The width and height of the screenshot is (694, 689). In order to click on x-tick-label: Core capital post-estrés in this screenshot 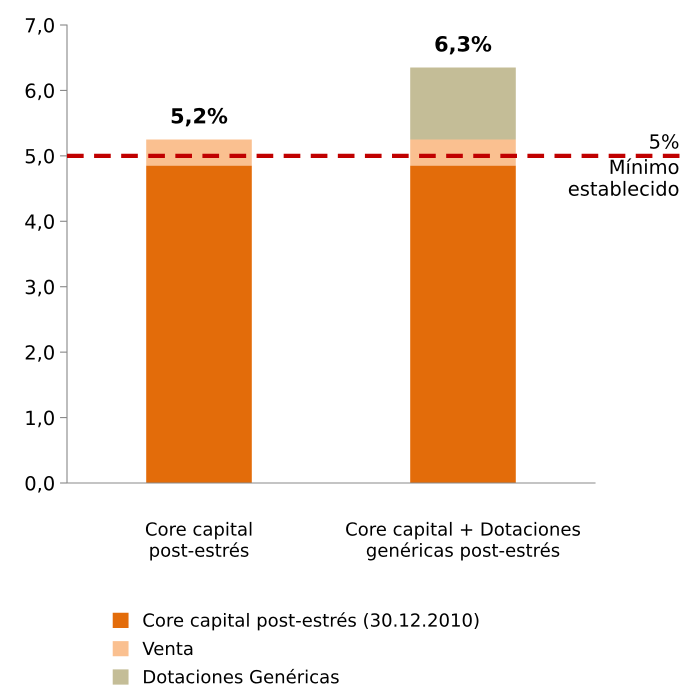, I will do `click(199, 541)`.